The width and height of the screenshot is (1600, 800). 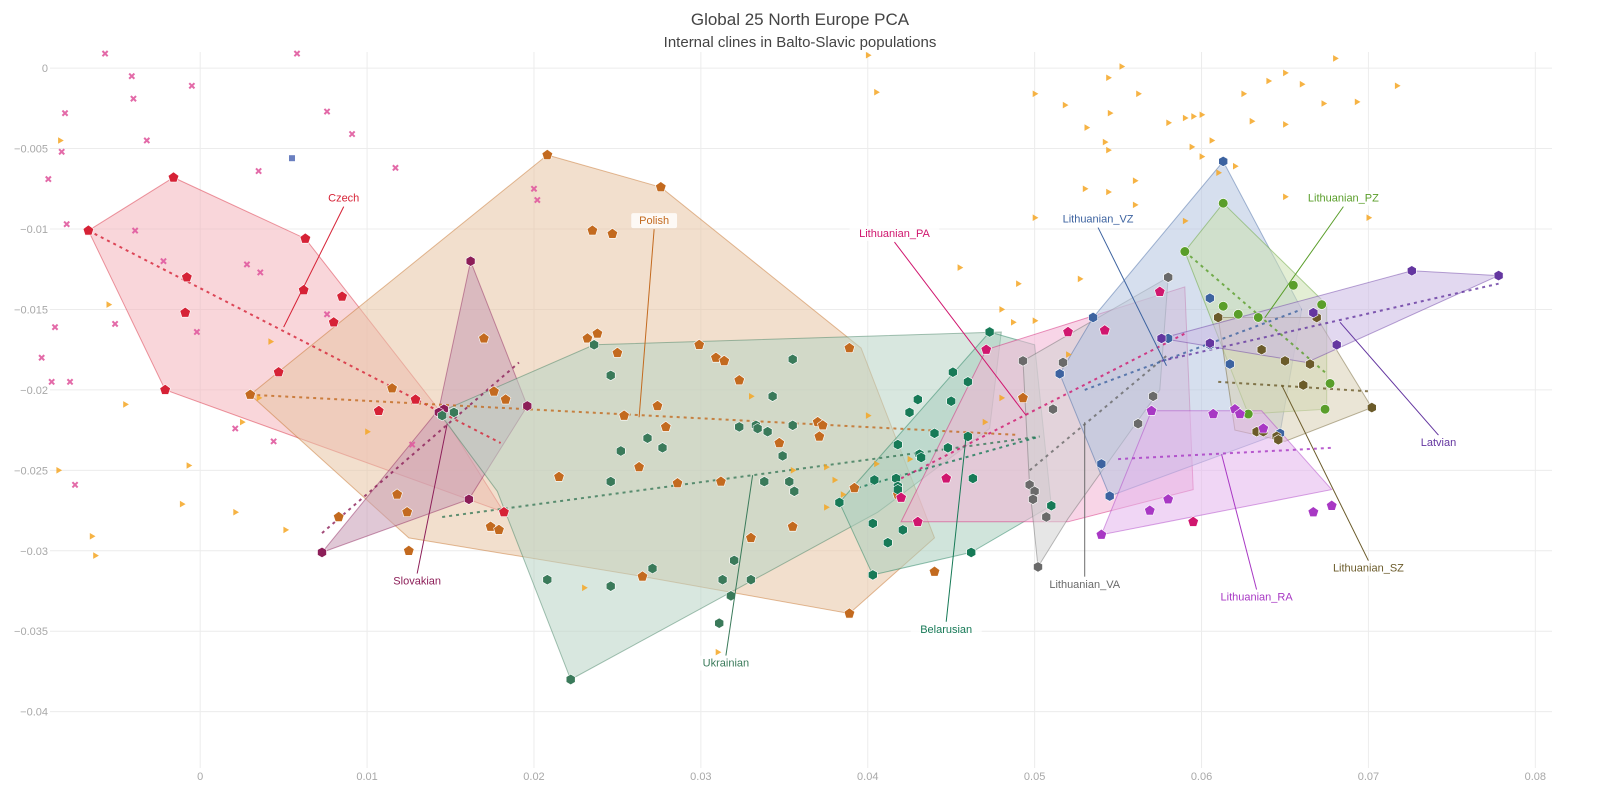 I want to click on label-bg-belarusian, so click(x=946, y=629).